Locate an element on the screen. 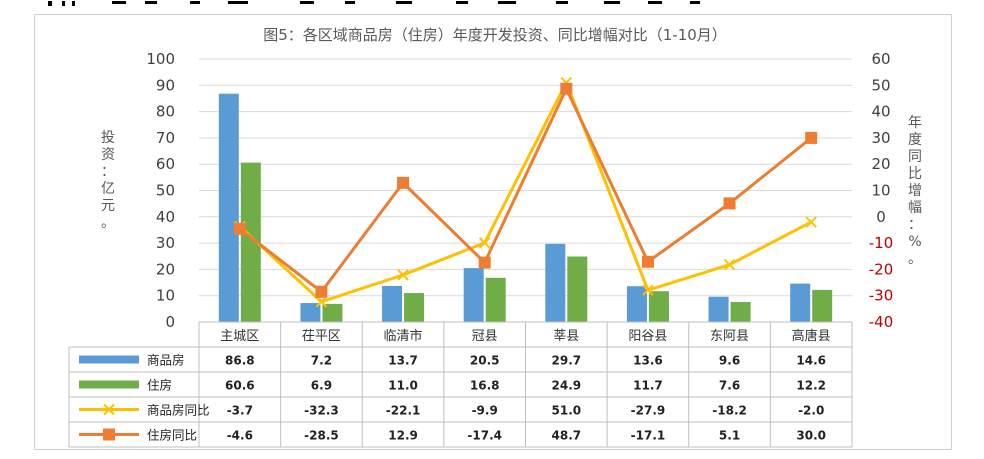  table-cell-value: 20.5 is located at coordinates (485, 361).